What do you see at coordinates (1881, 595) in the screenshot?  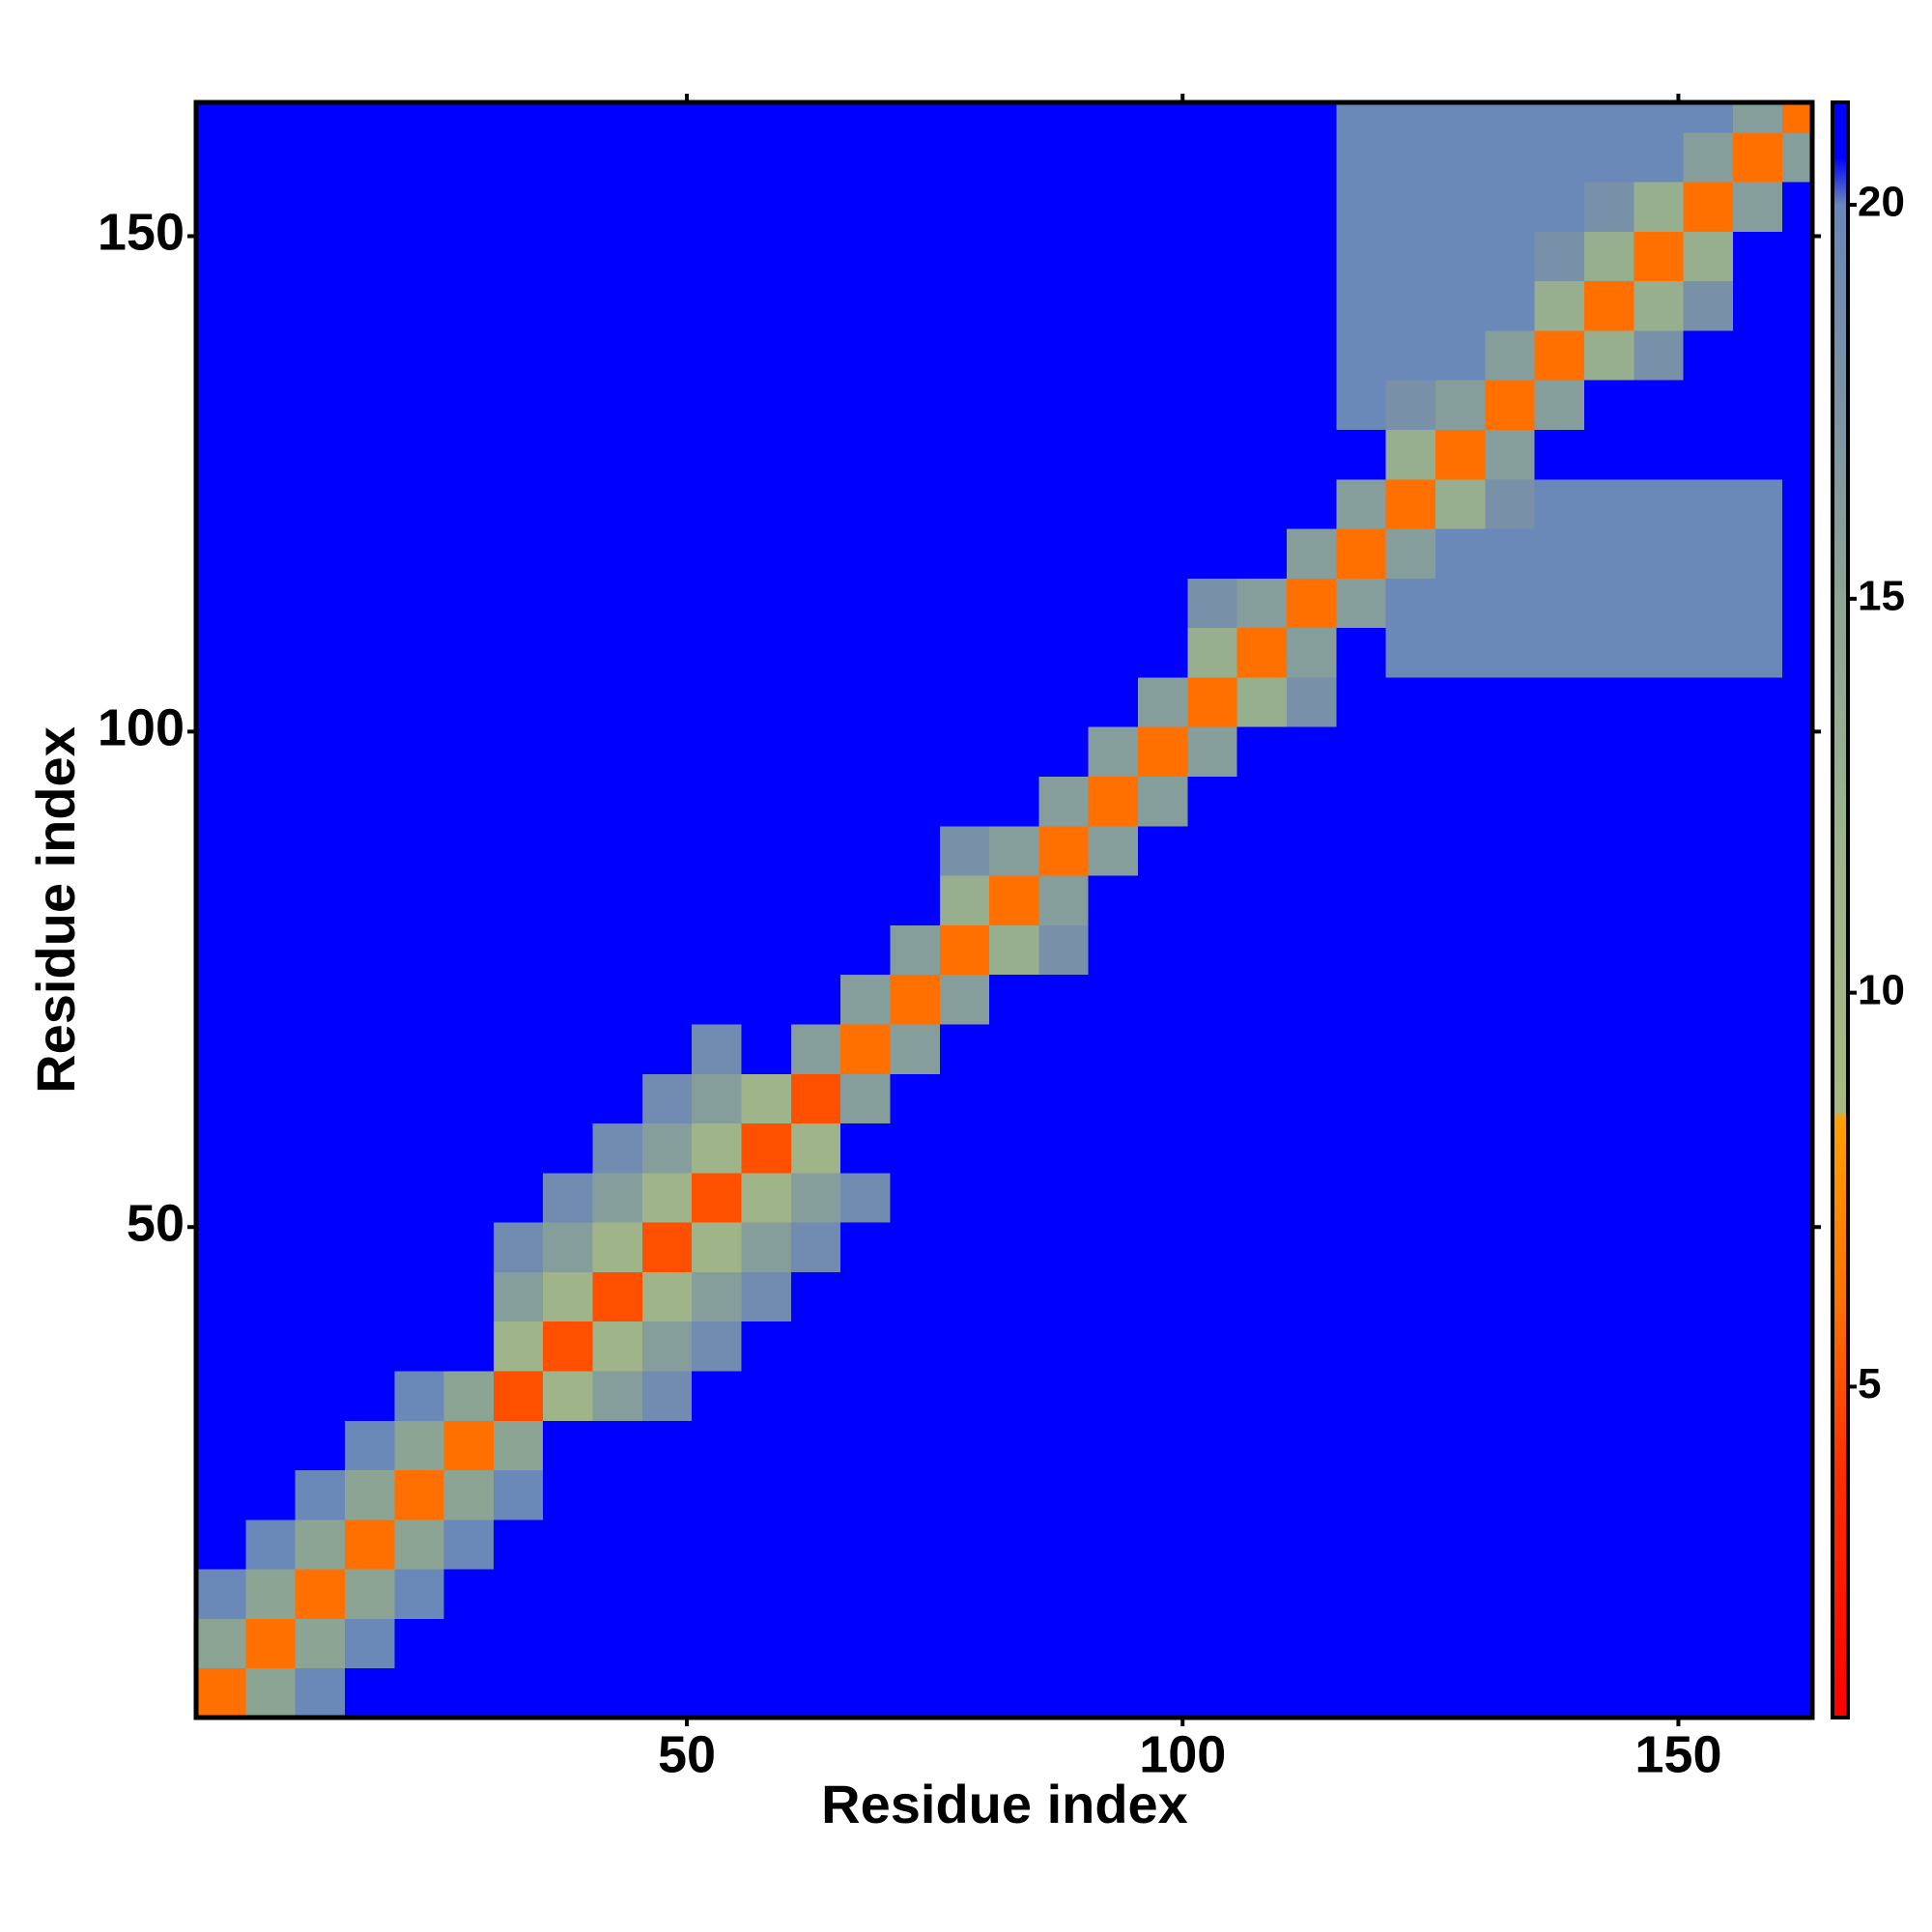 I see `colorbar-tick-label: 15` at bounding box center [1881, 595].